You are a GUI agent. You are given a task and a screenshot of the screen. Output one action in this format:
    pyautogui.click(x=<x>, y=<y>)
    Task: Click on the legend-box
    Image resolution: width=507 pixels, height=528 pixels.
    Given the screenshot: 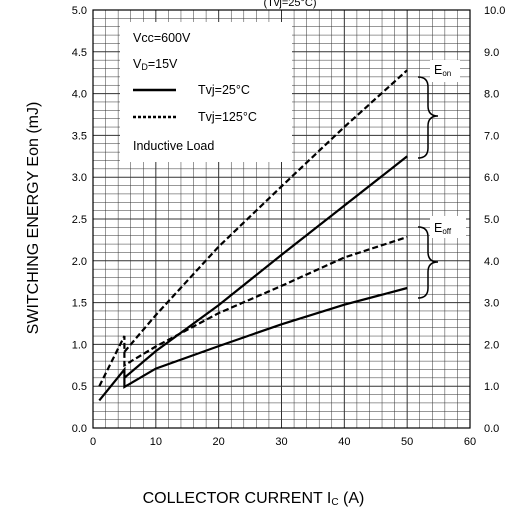 What is the action you would take?
    pyautogui.click(x=206, y=92)
    